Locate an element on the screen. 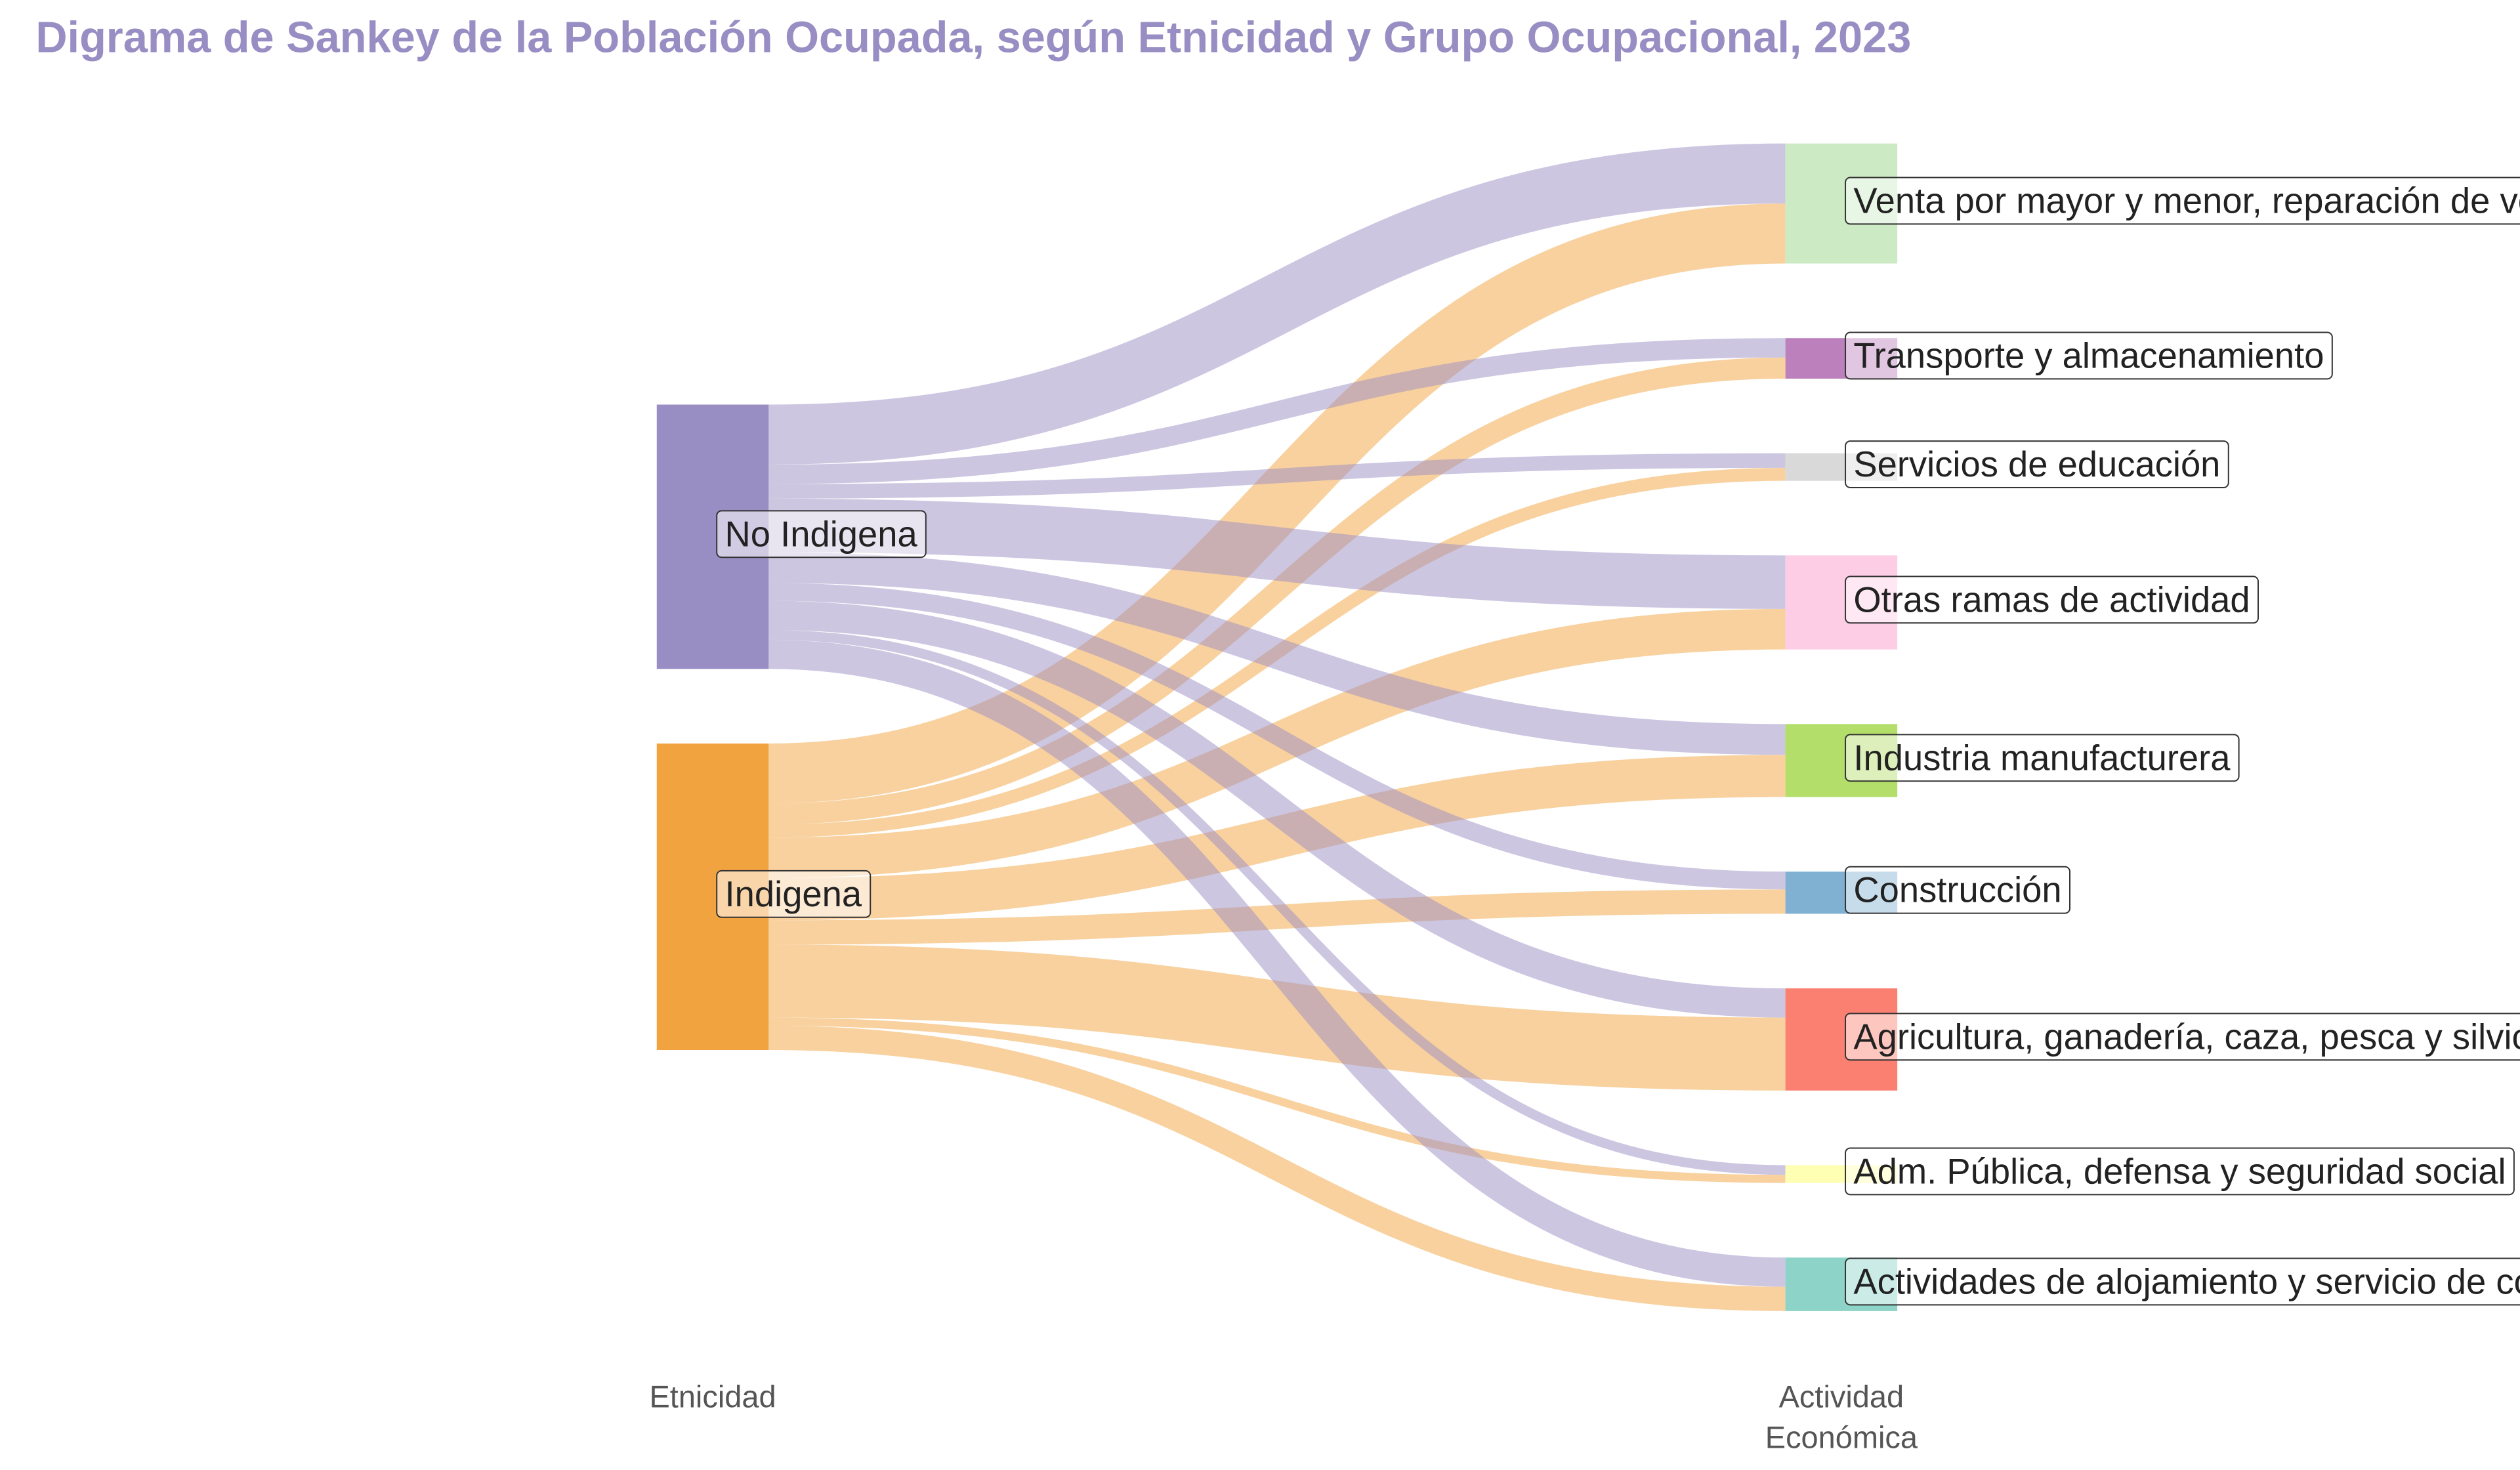  node-label: Servicios de educación is located at coordinates (2036, 464).